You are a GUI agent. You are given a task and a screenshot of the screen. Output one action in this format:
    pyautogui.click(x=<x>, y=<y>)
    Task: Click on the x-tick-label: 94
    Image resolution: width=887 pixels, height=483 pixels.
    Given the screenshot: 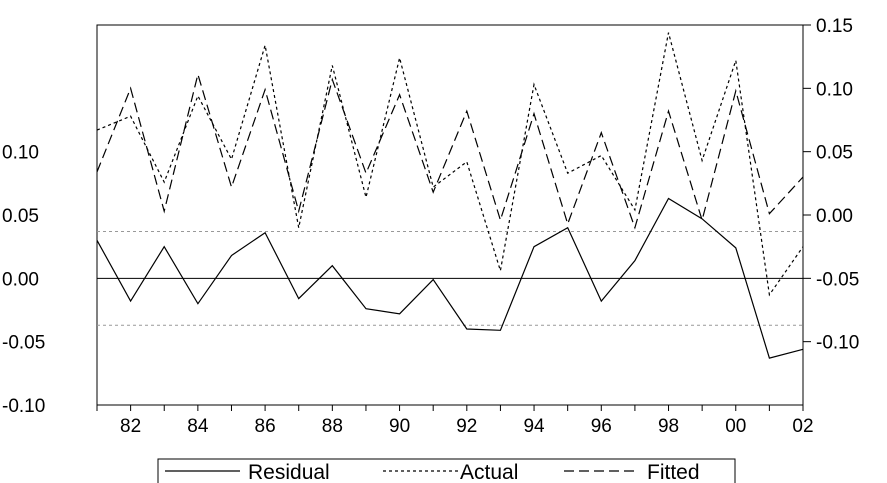 What is the action you would take?
    pyautogui.click(x=534, y=426)
    